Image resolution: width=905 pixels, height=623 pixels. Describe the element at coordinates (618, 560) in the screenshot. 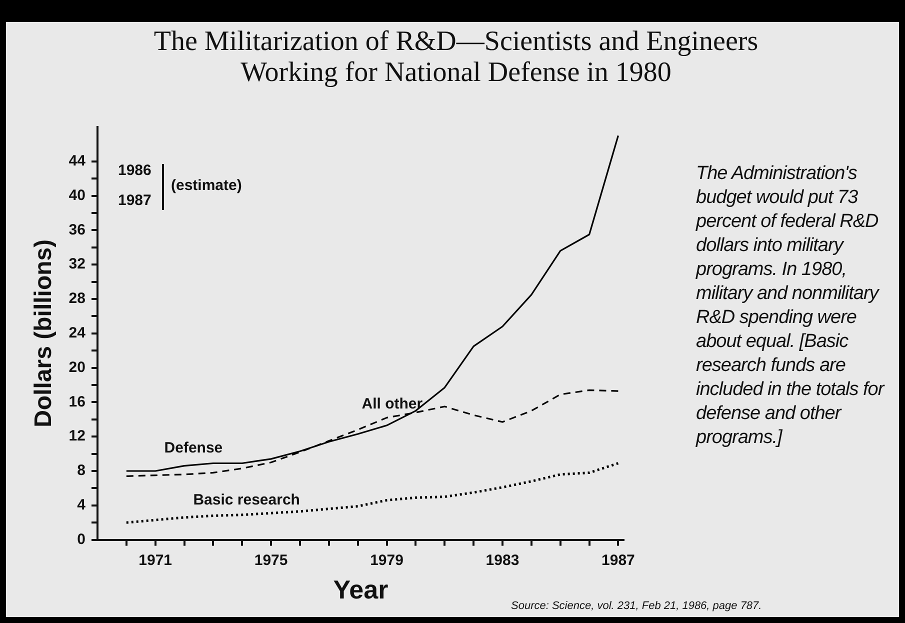

I see `x-tick-label: 1987` at that location.